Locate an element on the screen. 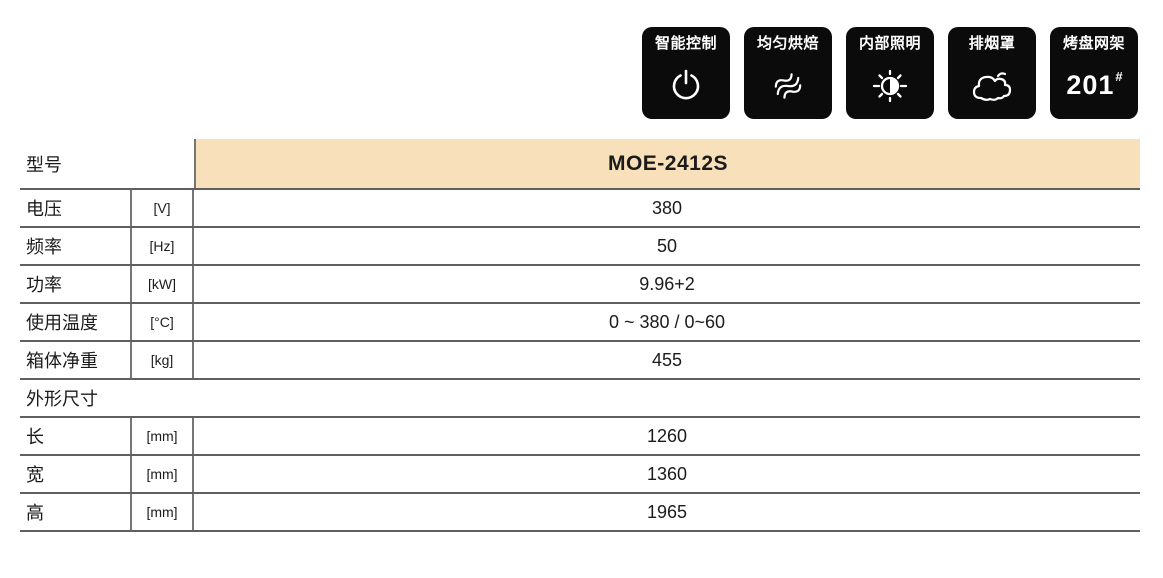 Image resolution: width=1163 pixels, height=578 pixels. spec-row-model: 型号 MOE-2412S is located at coordinates (580, 164).